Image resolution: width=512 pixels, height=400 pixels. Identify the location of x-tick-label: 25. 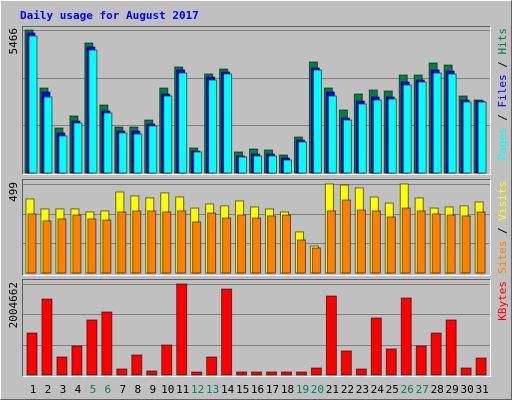
(392, 389).